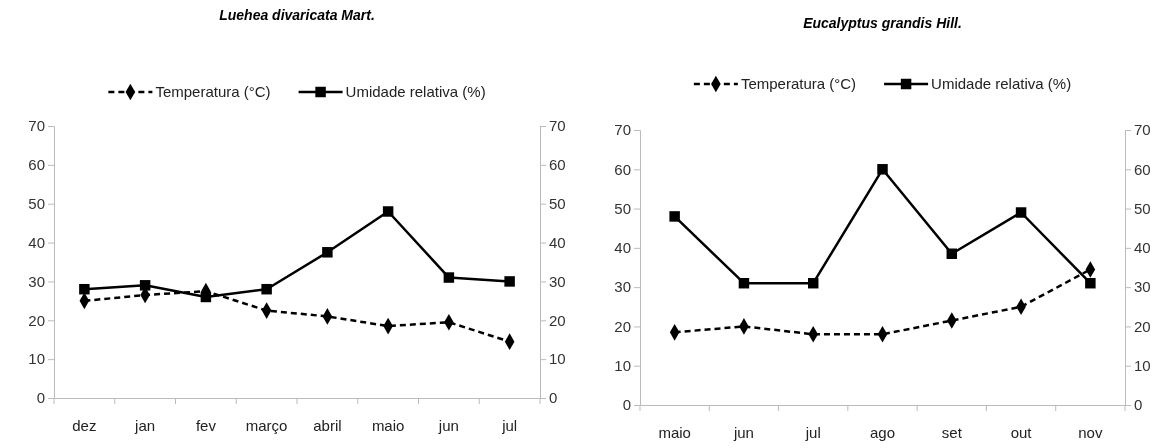 The width and height of the screenshot is (1159, 448). I want to click on chart-title: Eucalyptus grandis Hill., so click(882, 23).